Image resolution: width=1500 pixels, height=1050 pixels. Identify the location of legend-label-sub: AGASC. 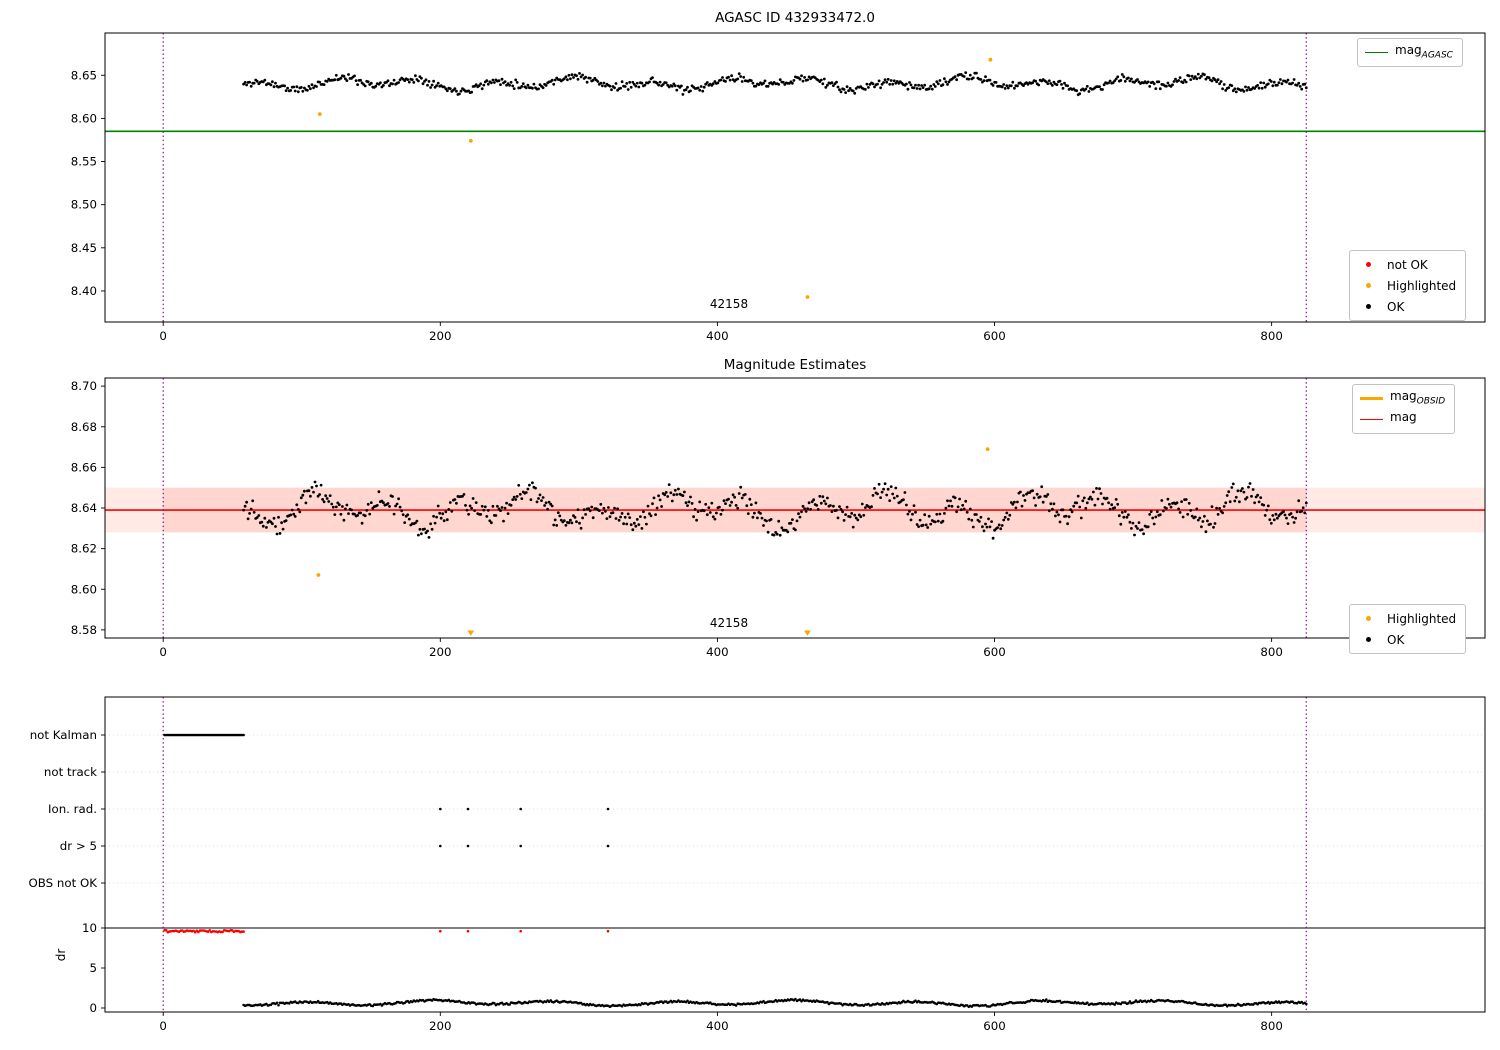
(1437, 55).